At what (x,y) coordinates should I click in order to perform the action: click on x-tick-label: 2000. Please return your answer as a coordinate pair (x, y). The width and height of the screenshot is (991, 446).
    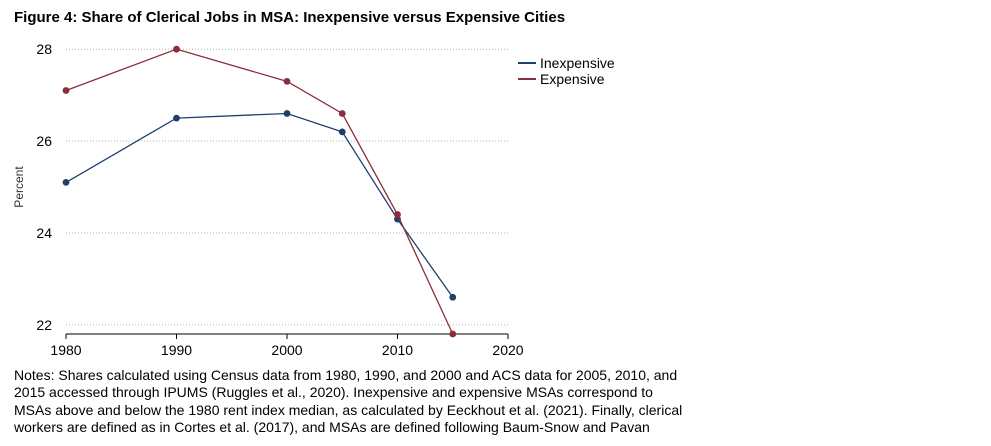
    Looking at the image, I should click on (286, 350).